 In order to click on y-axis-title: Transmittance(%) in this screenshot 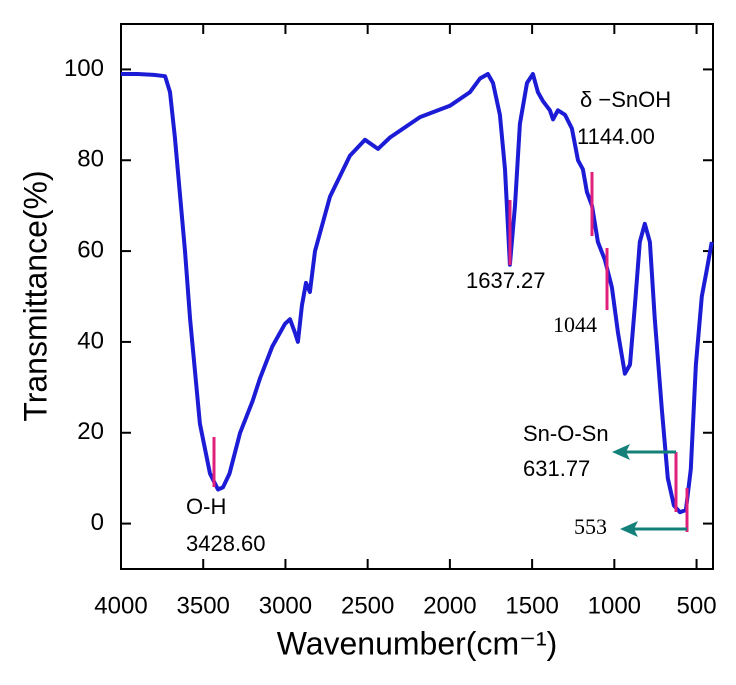, I will do `click(35, 295)`.